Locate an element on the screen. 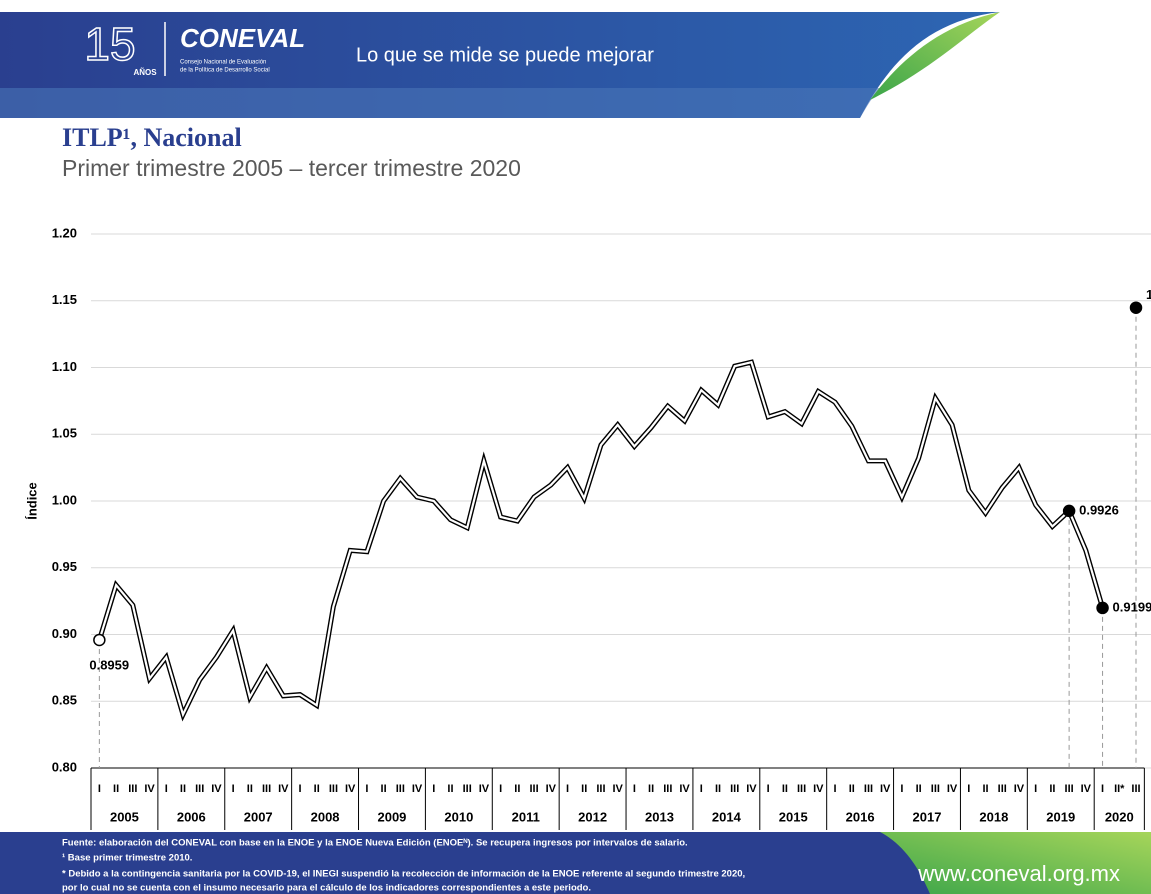 The width and height of the screenshot is (1151, 894). footer-note: ¹ Base primer trimestre 2010. is located at coordinates (127, 858).